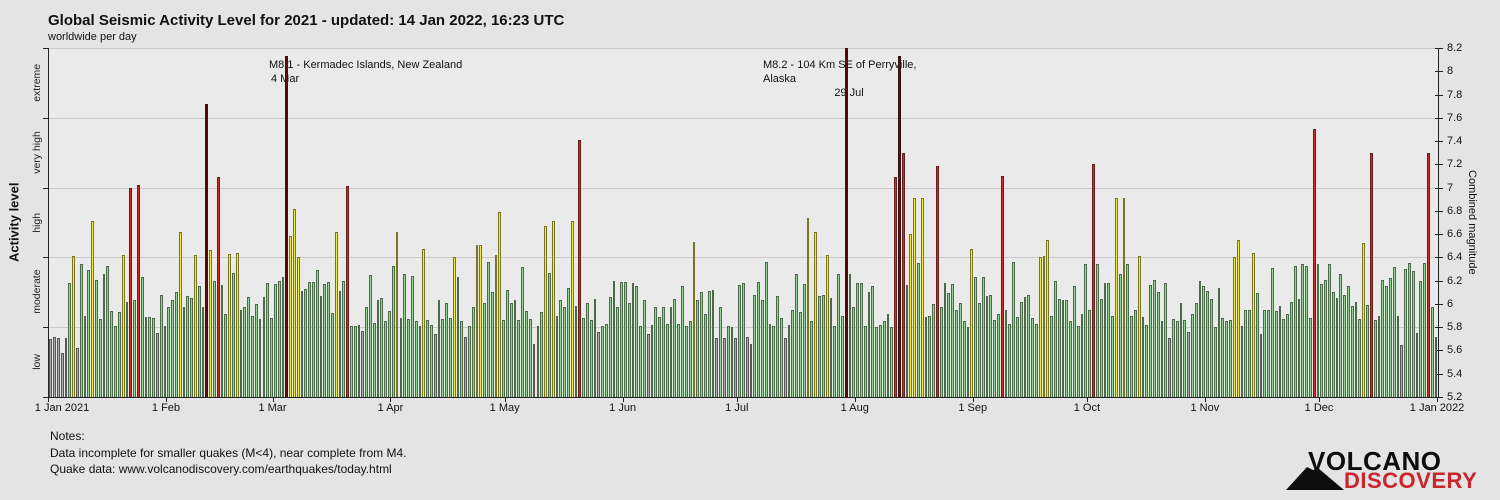 This screenshot has width=1500, height=500. Describe the element at coordinates (1381, 471) in the screenshot. I see `volcanodiscovery-logo: VOLCANO DISCOVERY` at that location.